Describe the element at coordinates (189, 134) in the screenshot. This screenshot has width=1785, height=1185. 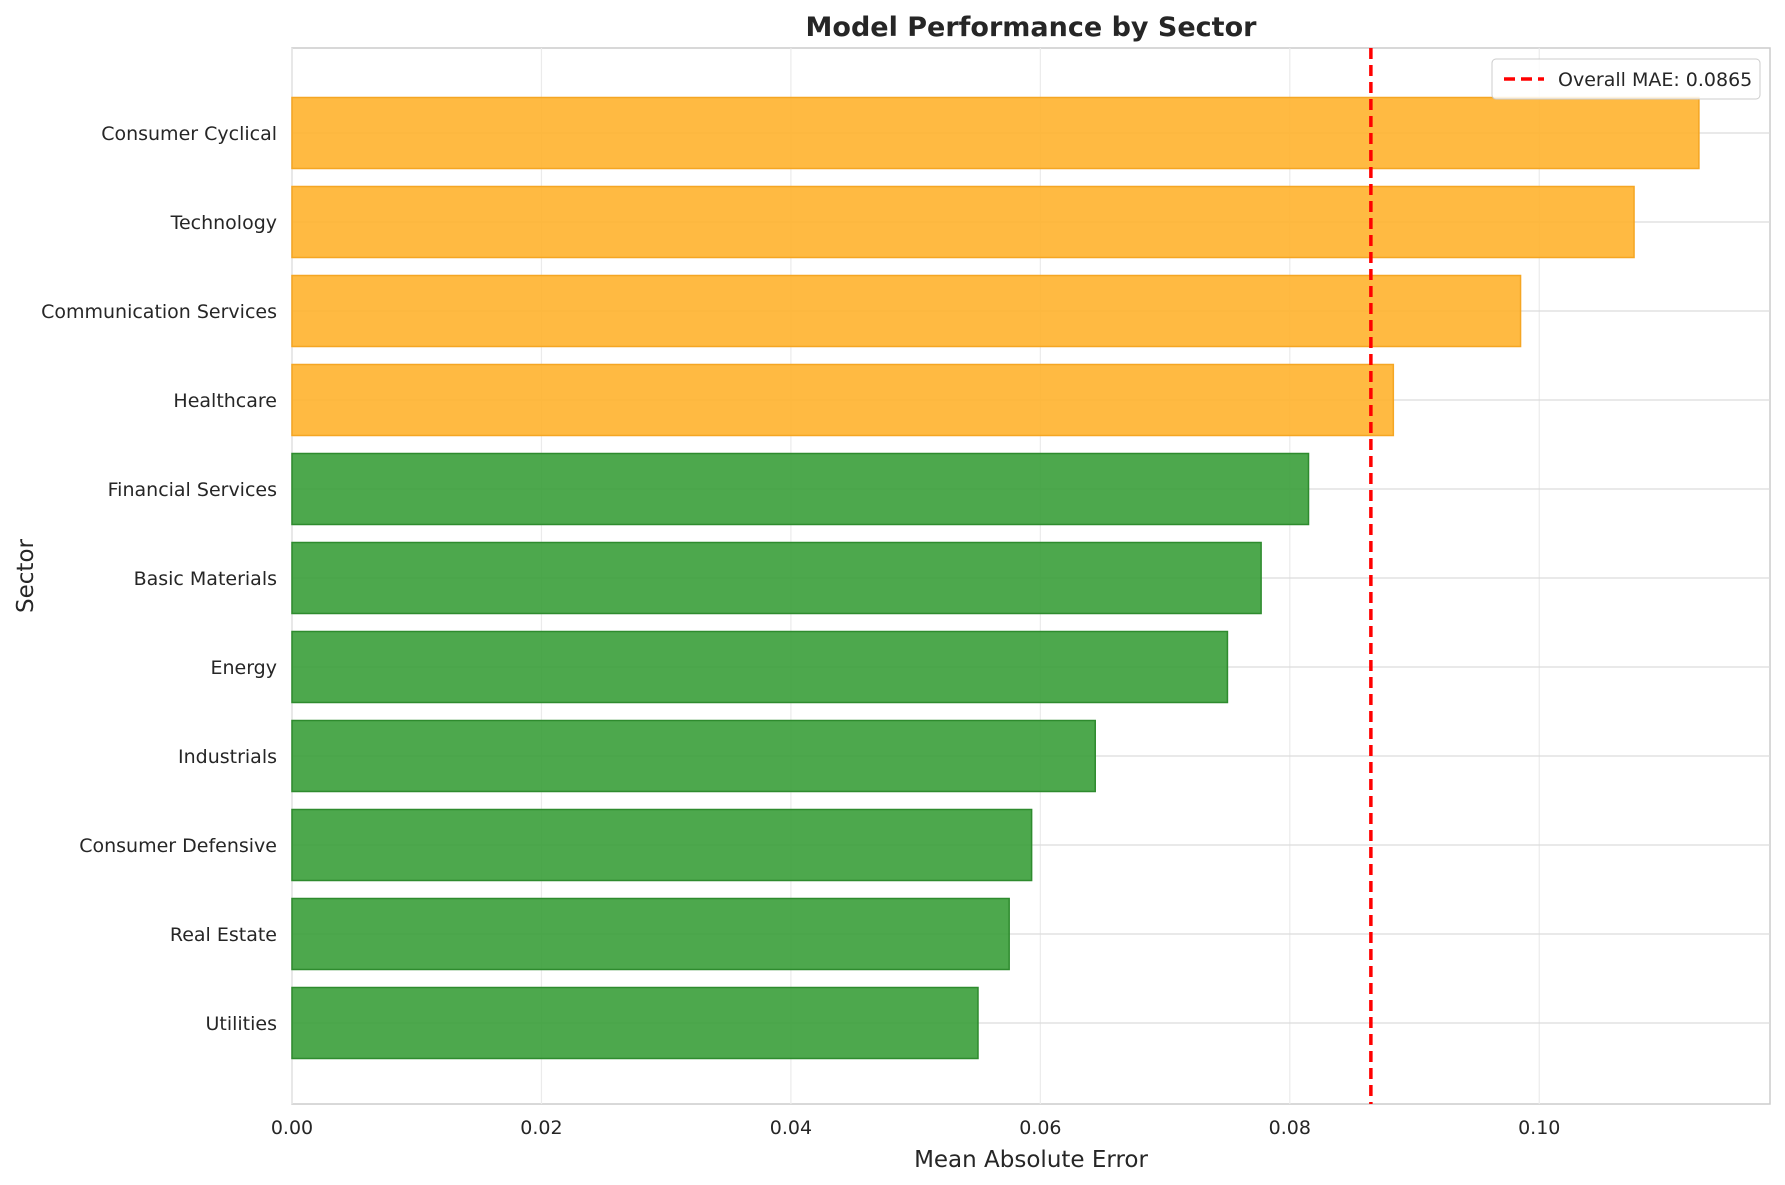
I see `y-tick-label: Consumer Cyclical` at that location.